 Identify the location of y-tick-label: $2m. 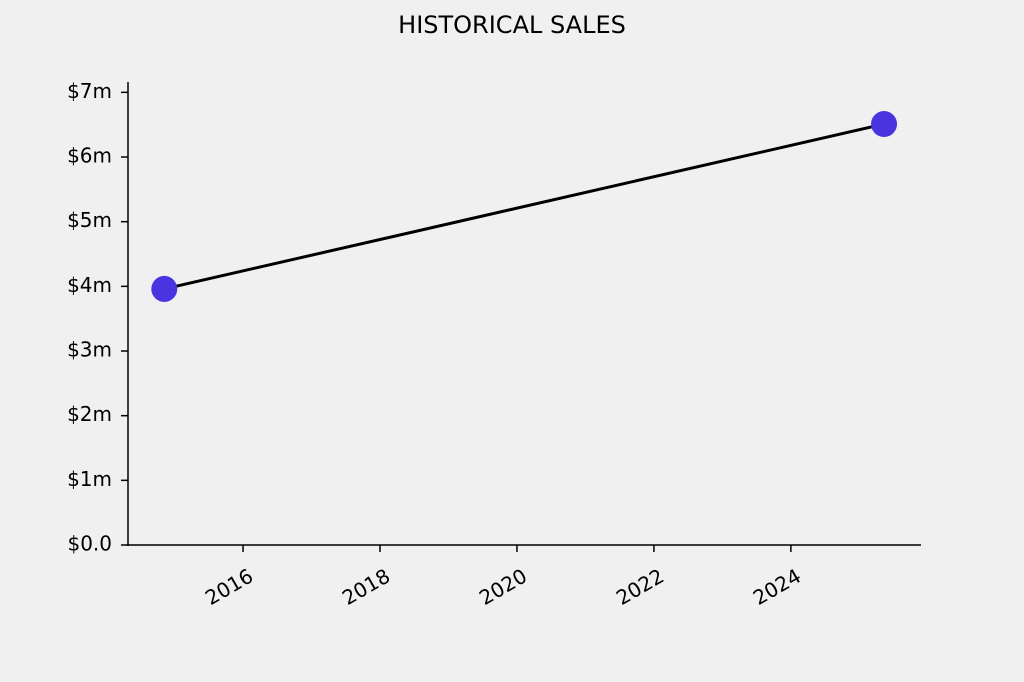
(89, 414).